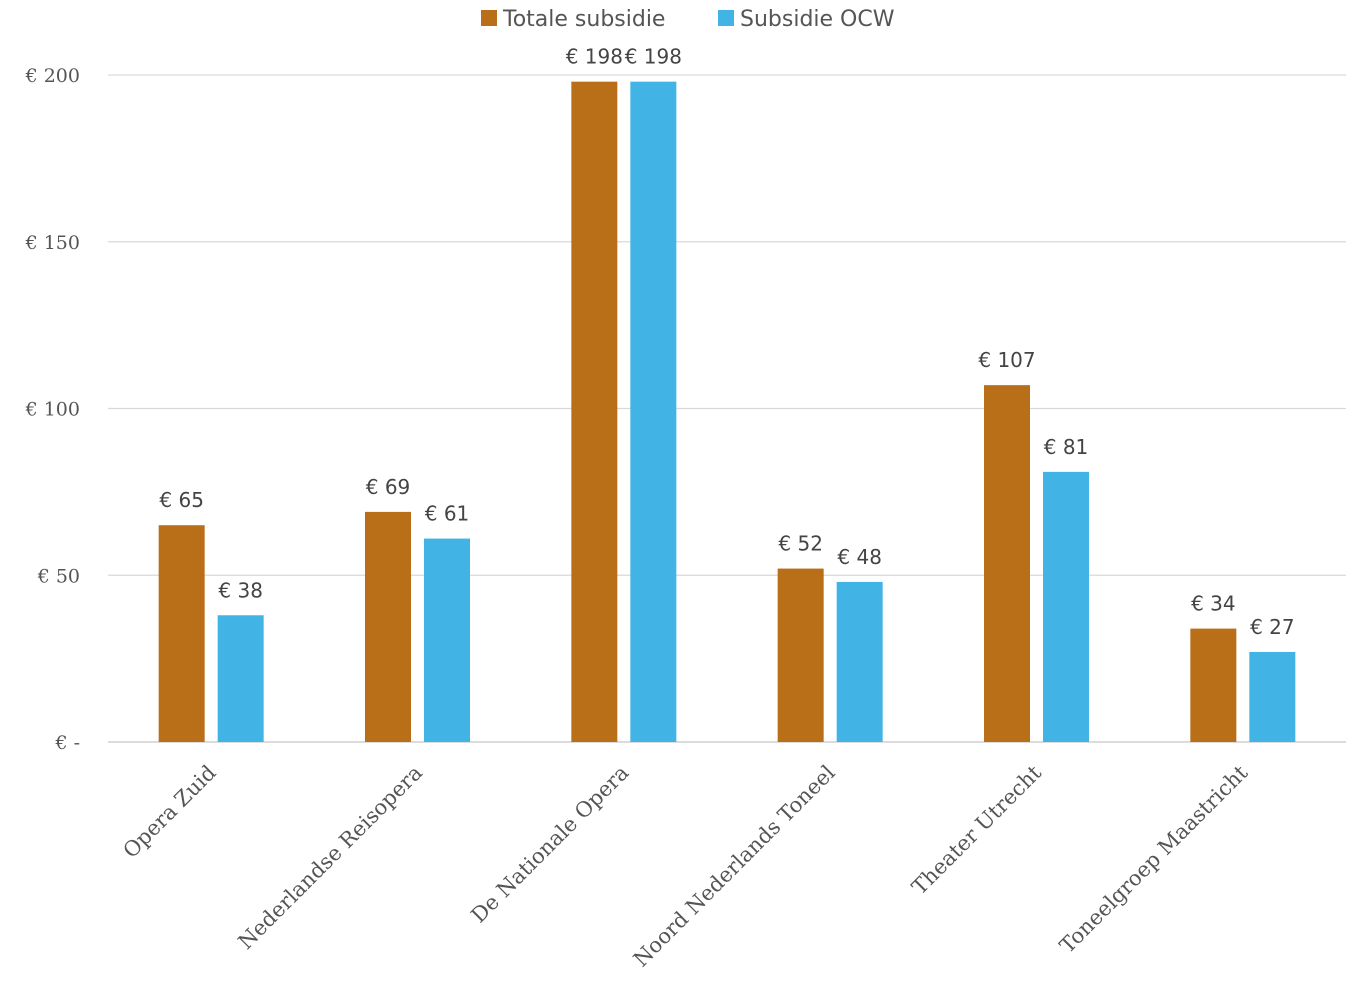  I want to click on legend-label: Subsidie OCW, so click(817, 19).